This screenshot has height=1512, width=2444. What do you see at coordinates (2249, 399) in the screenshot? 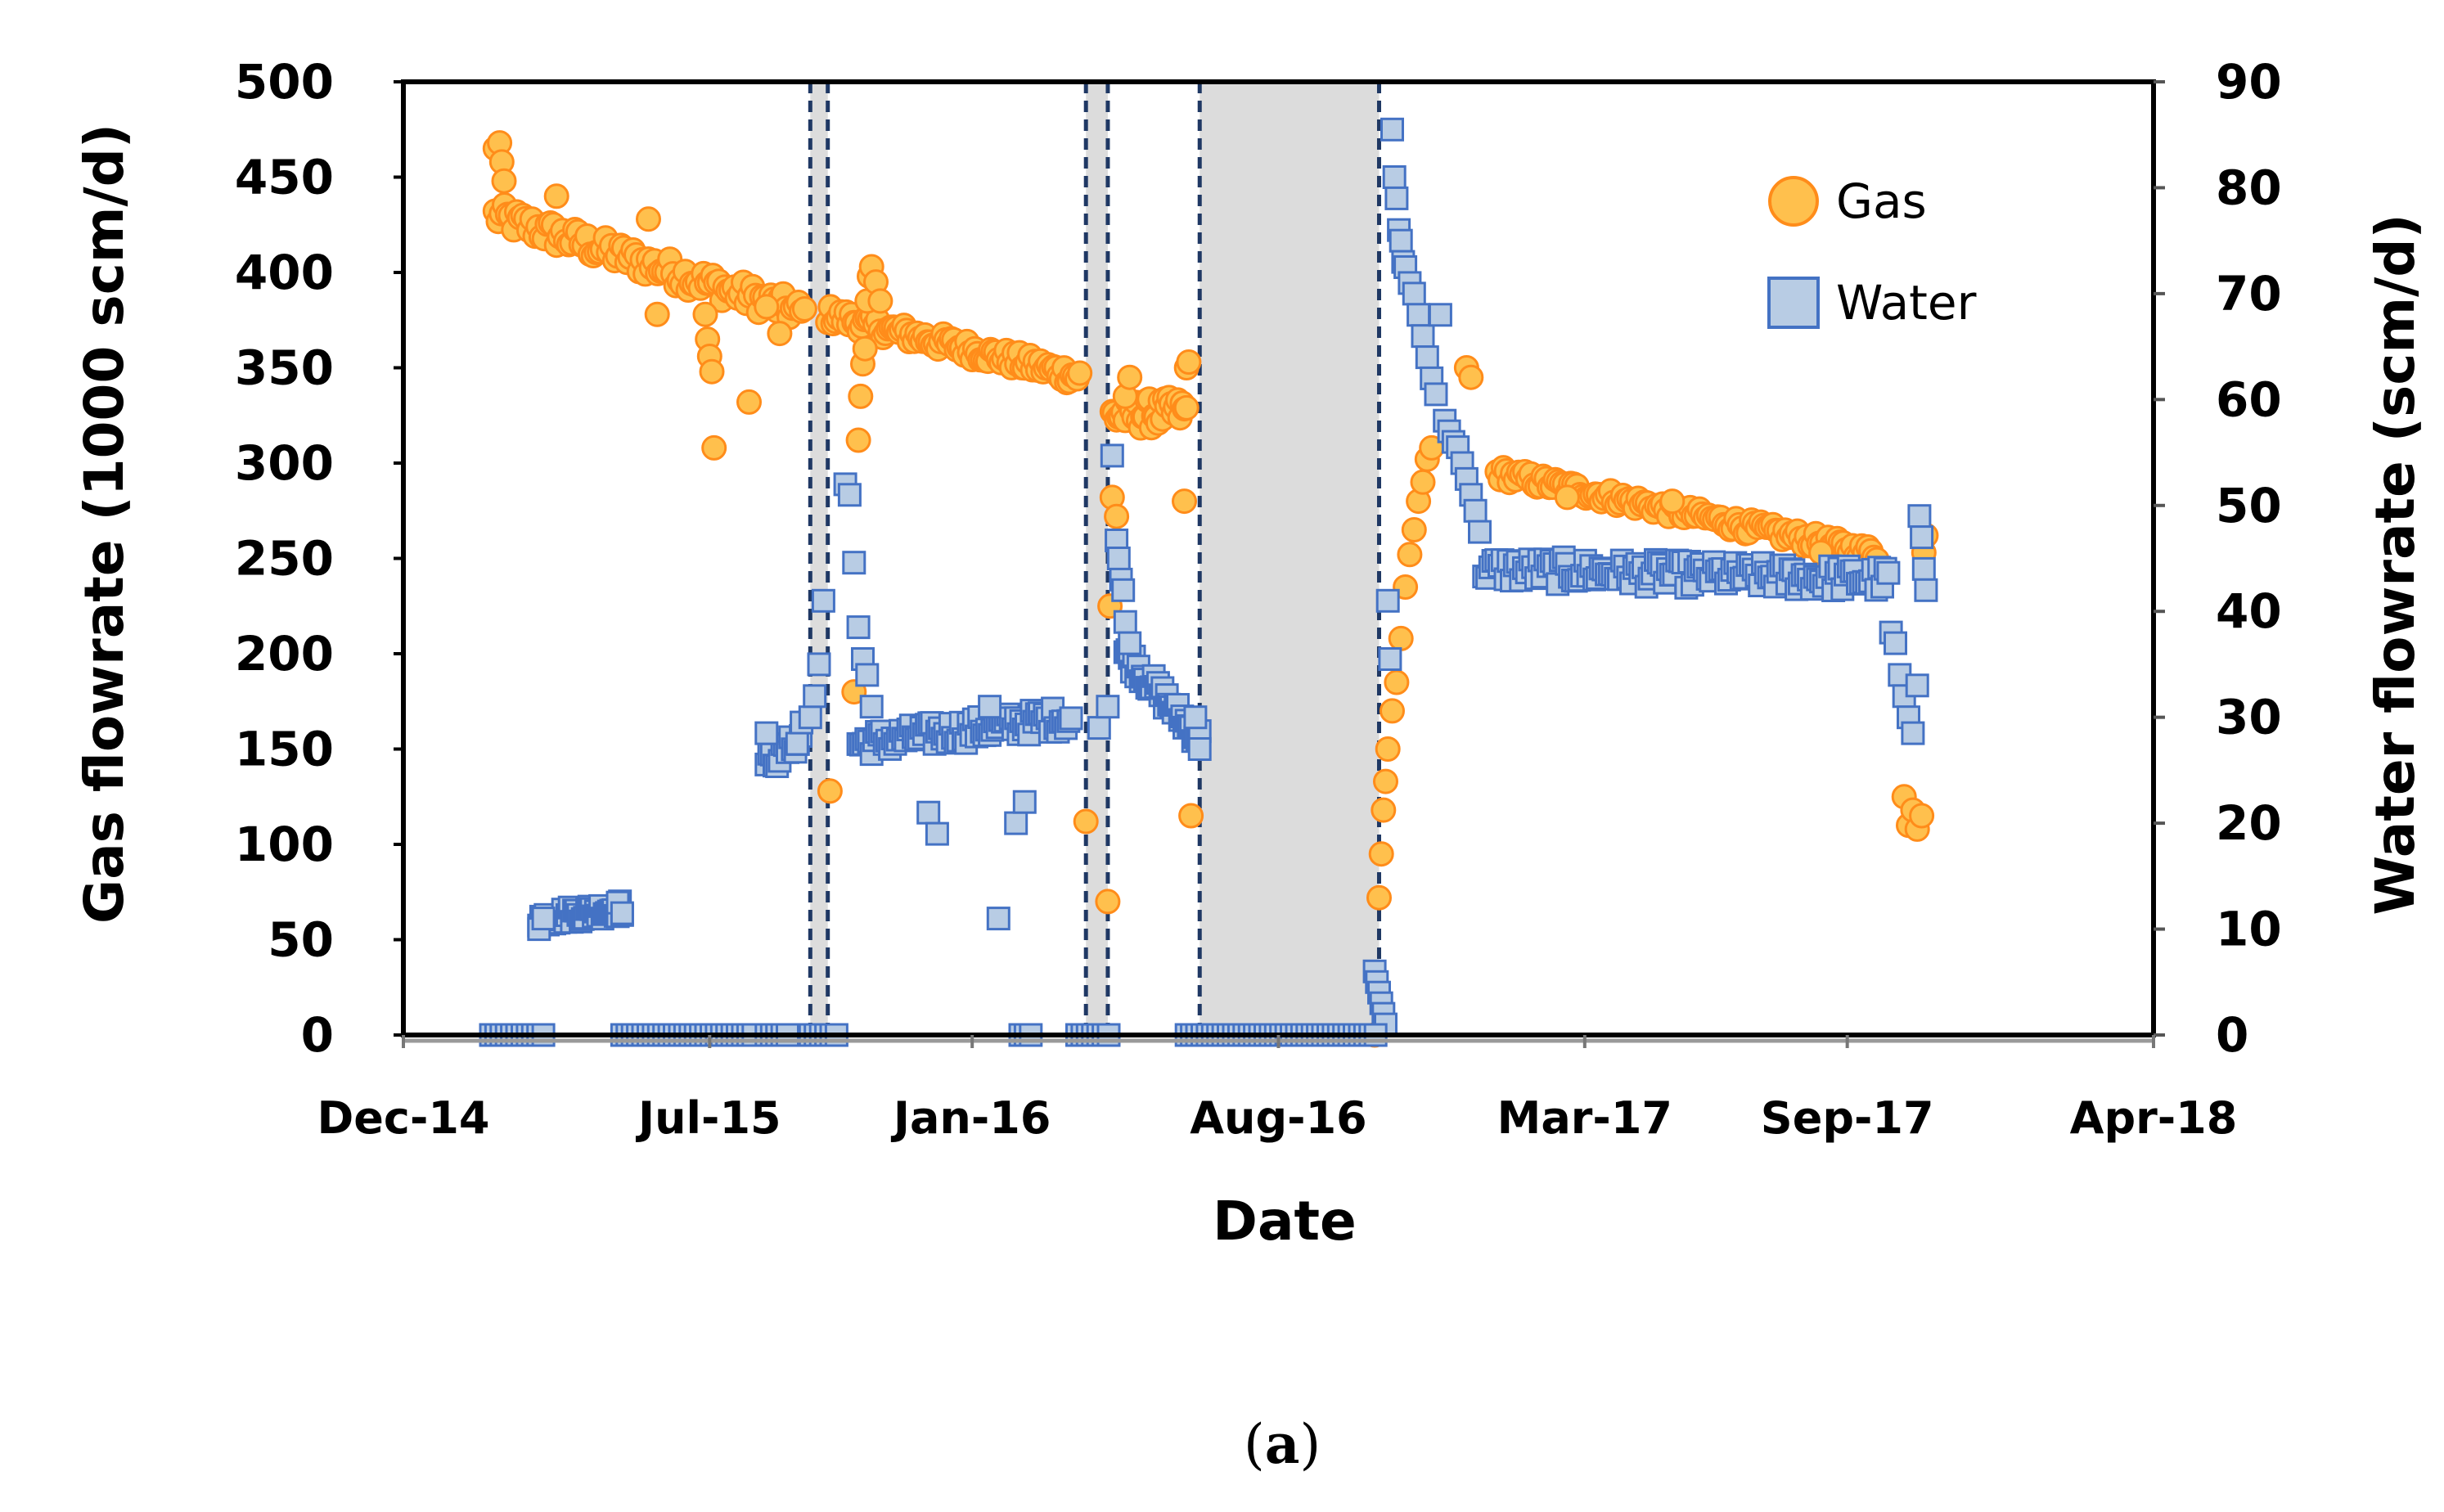
I see `y-right-tick-label-60: 60` at bounding box center [2249, 399].